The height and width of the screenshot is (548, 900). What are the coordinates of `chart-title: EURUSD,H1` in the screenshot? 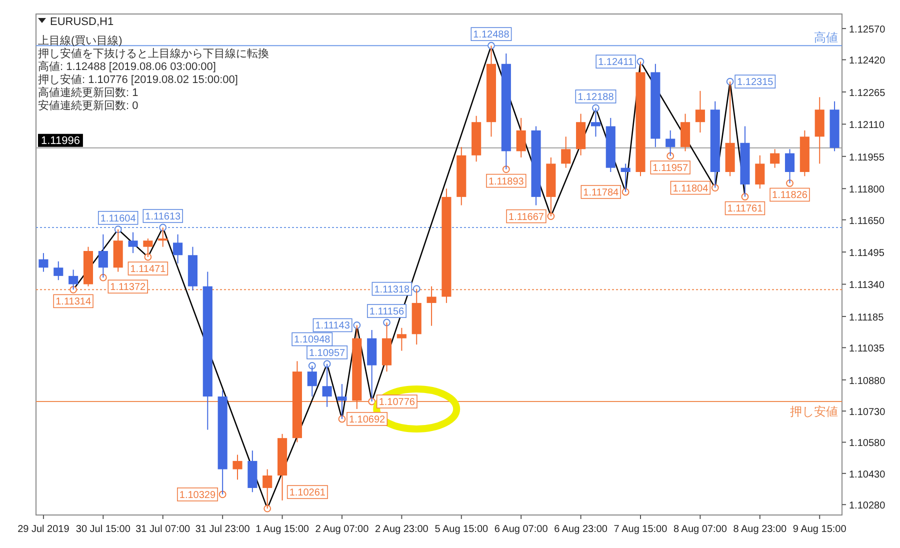 It's located at (82, 22).